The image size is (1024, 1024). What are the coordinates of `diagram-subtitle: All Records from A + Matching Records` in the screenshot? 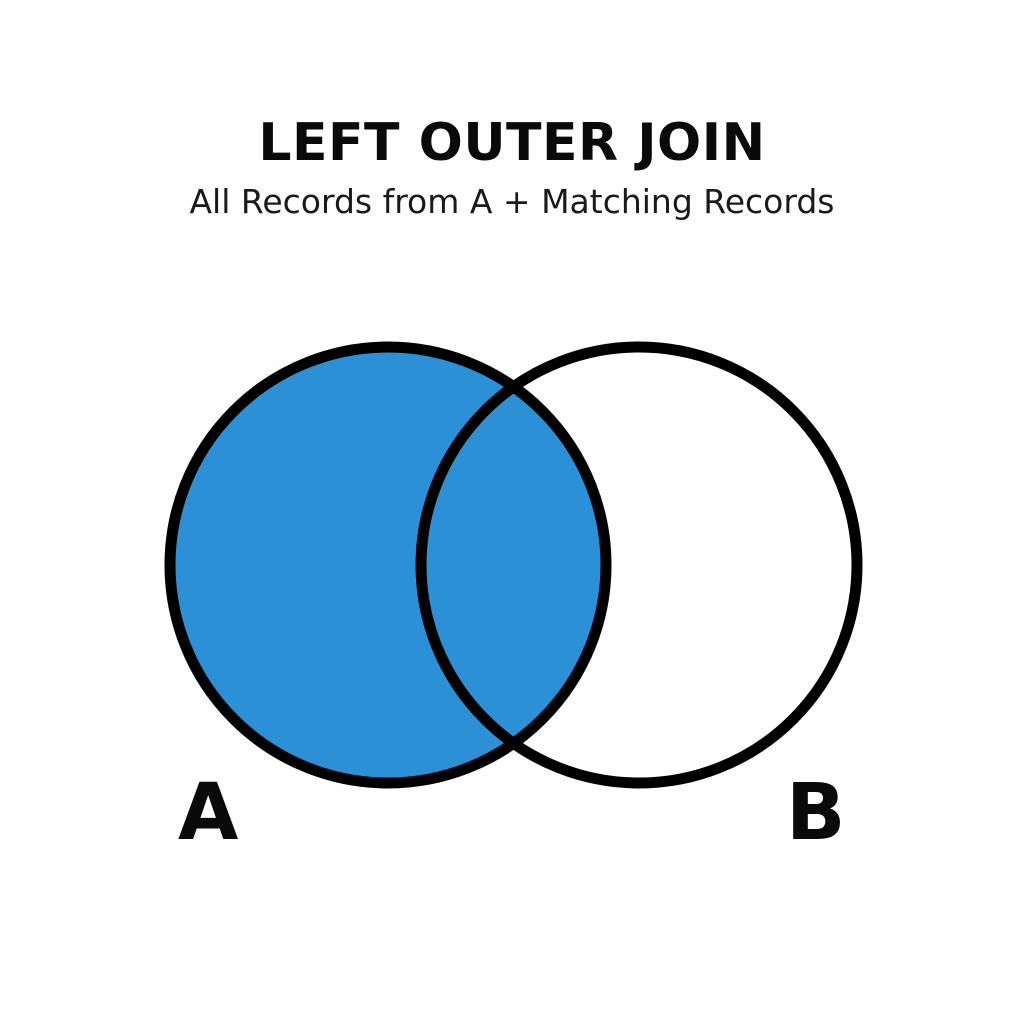 It's located at (512, 201).